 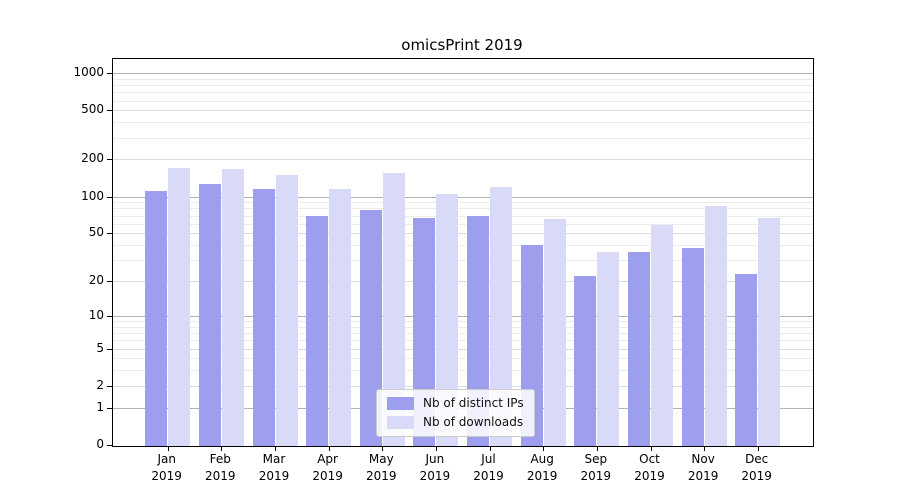 What do you see at coordinates (274, 459) in the screenshot?
I see `x-label-month: Mar` at bounding box center [274, 459].